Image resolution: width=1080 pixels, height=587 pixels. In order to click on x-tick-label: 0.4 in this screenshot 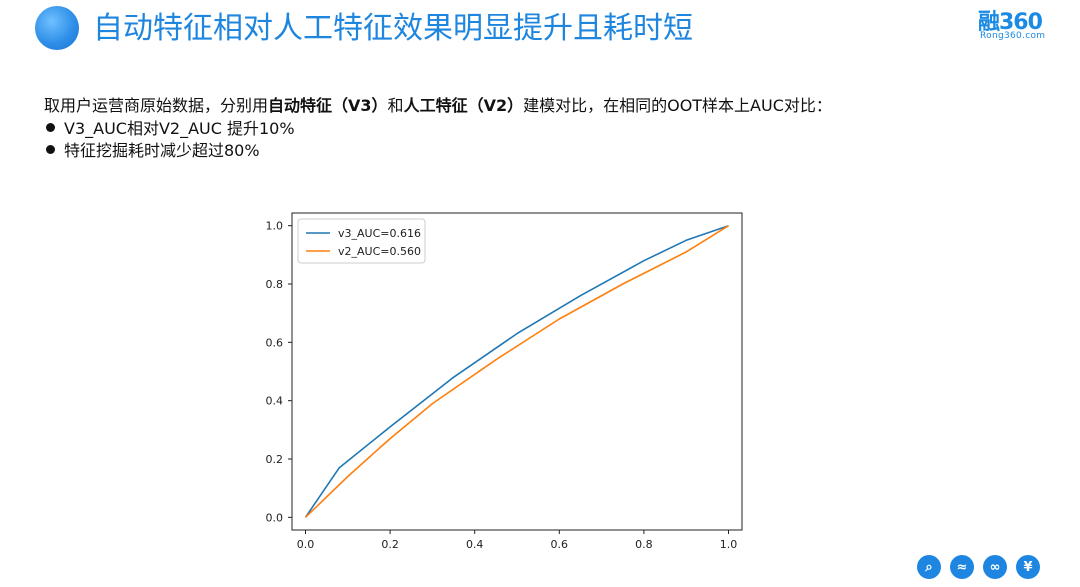, I will do `click(475, 544)`.